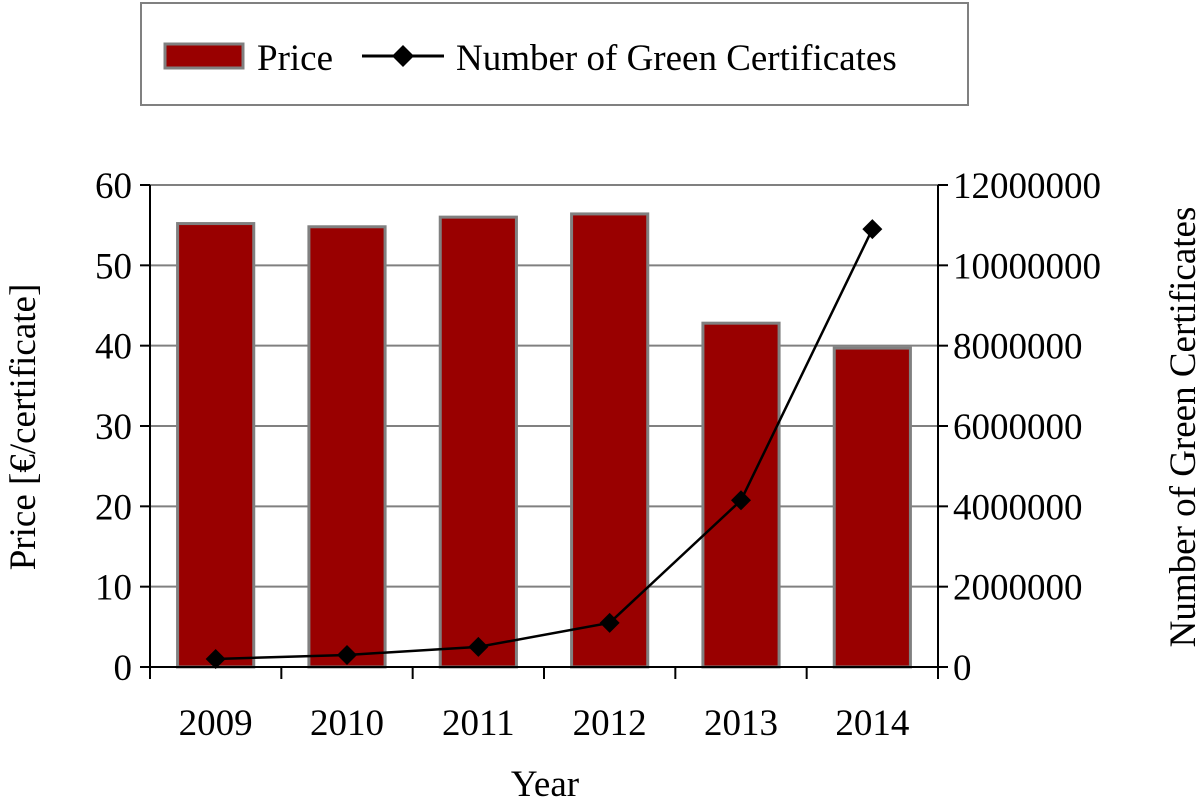  What do you see at coordinates (545, 782) in the screenshot?
I see `x-axis-title: Year` at bounding box center [545, 782].